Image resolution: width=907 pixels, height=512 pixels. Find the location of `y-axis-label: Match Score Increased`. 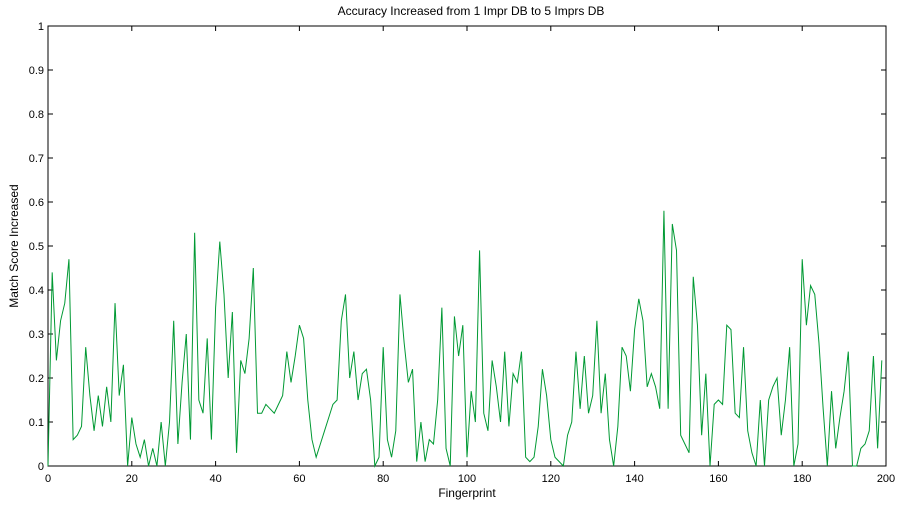

y-axis-label: Match Score Increased is located at coordinates (14, 245).